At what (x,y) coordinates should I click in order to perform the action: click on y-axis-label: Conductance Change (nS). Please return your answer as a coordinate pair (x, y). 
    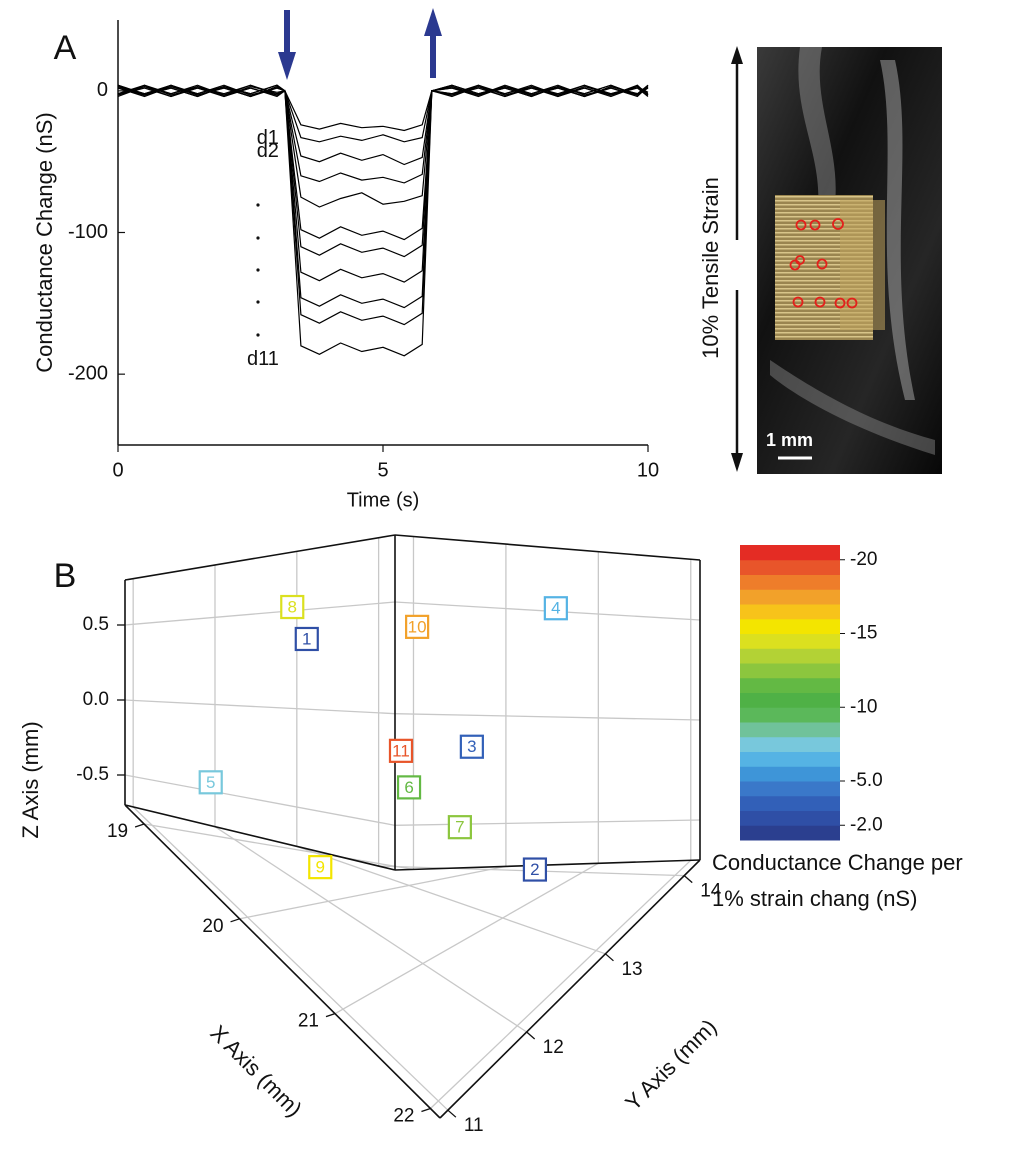
    Looking at the image, I should click on (44, 242).